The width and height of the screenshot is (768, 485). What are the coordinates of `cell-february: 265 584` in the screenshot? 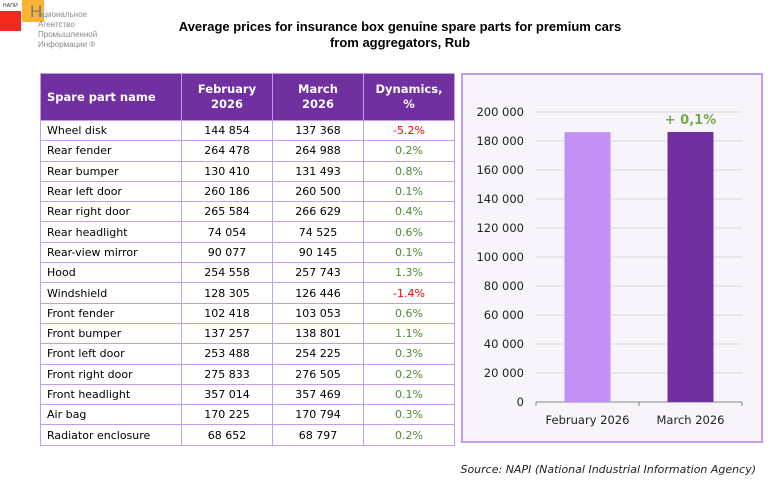 It's located at (227, 212).